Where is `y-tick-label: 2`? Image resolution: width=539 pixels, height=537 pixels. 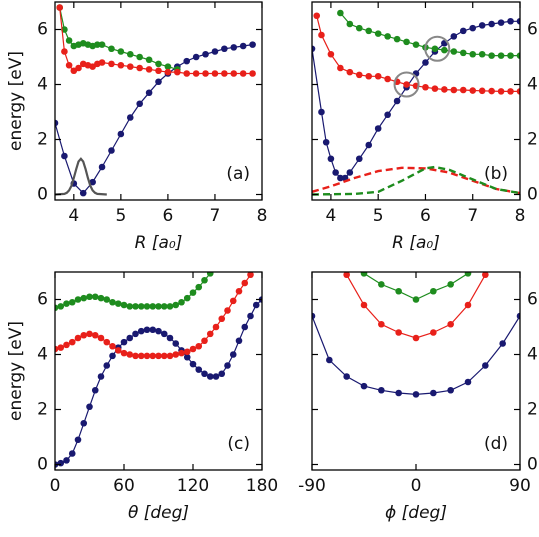 y-tick-label: 2 is located at coordinates (532, 140).